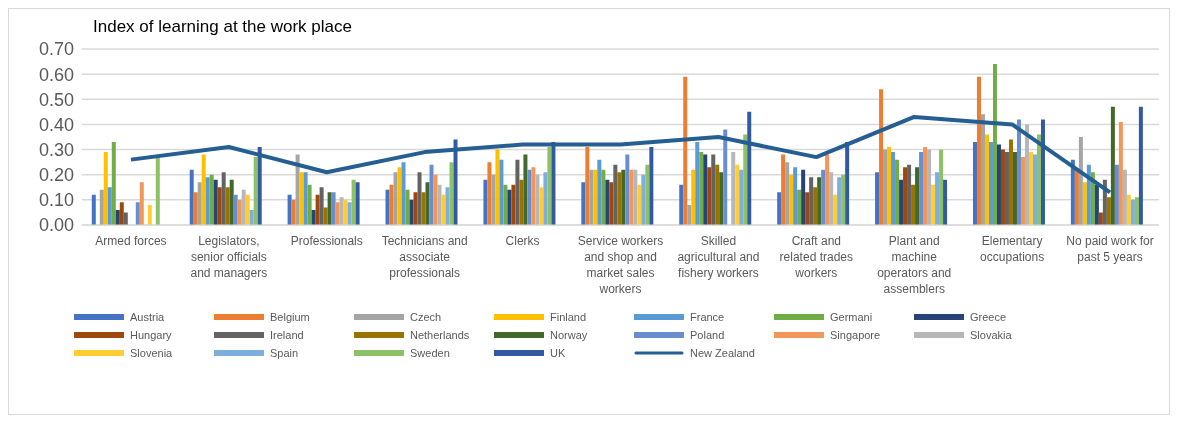  I want to click on x-tick-label: Clerks, so click(522, 241).